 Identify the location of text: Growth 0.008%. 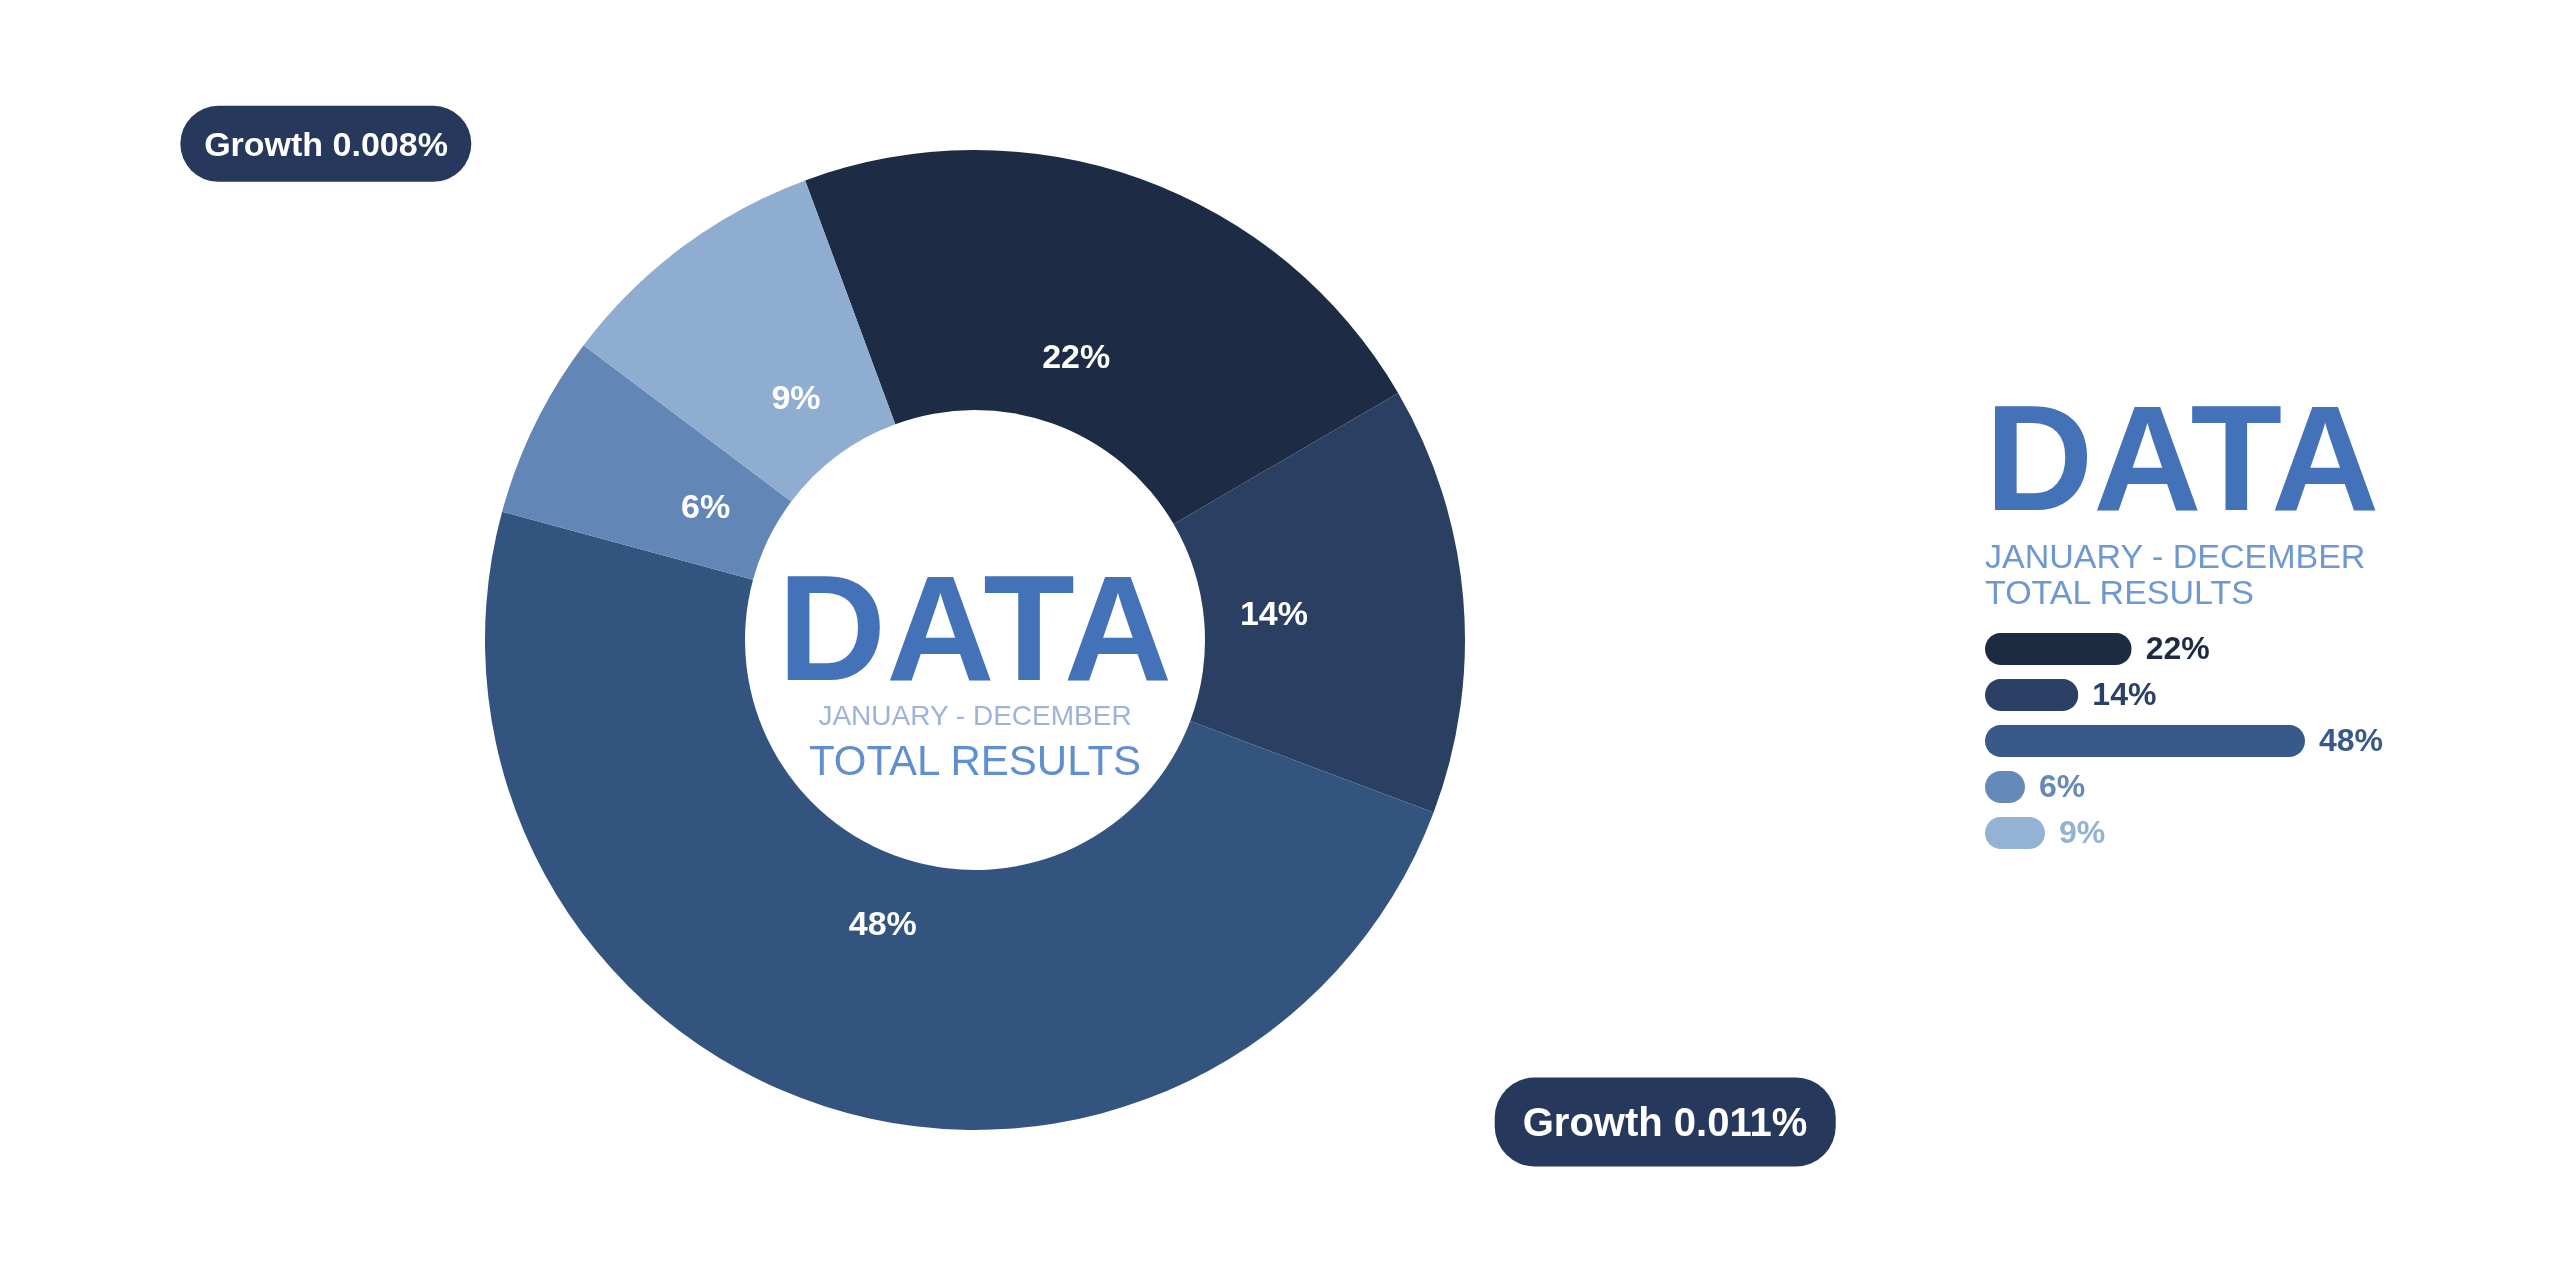
(326, 144).